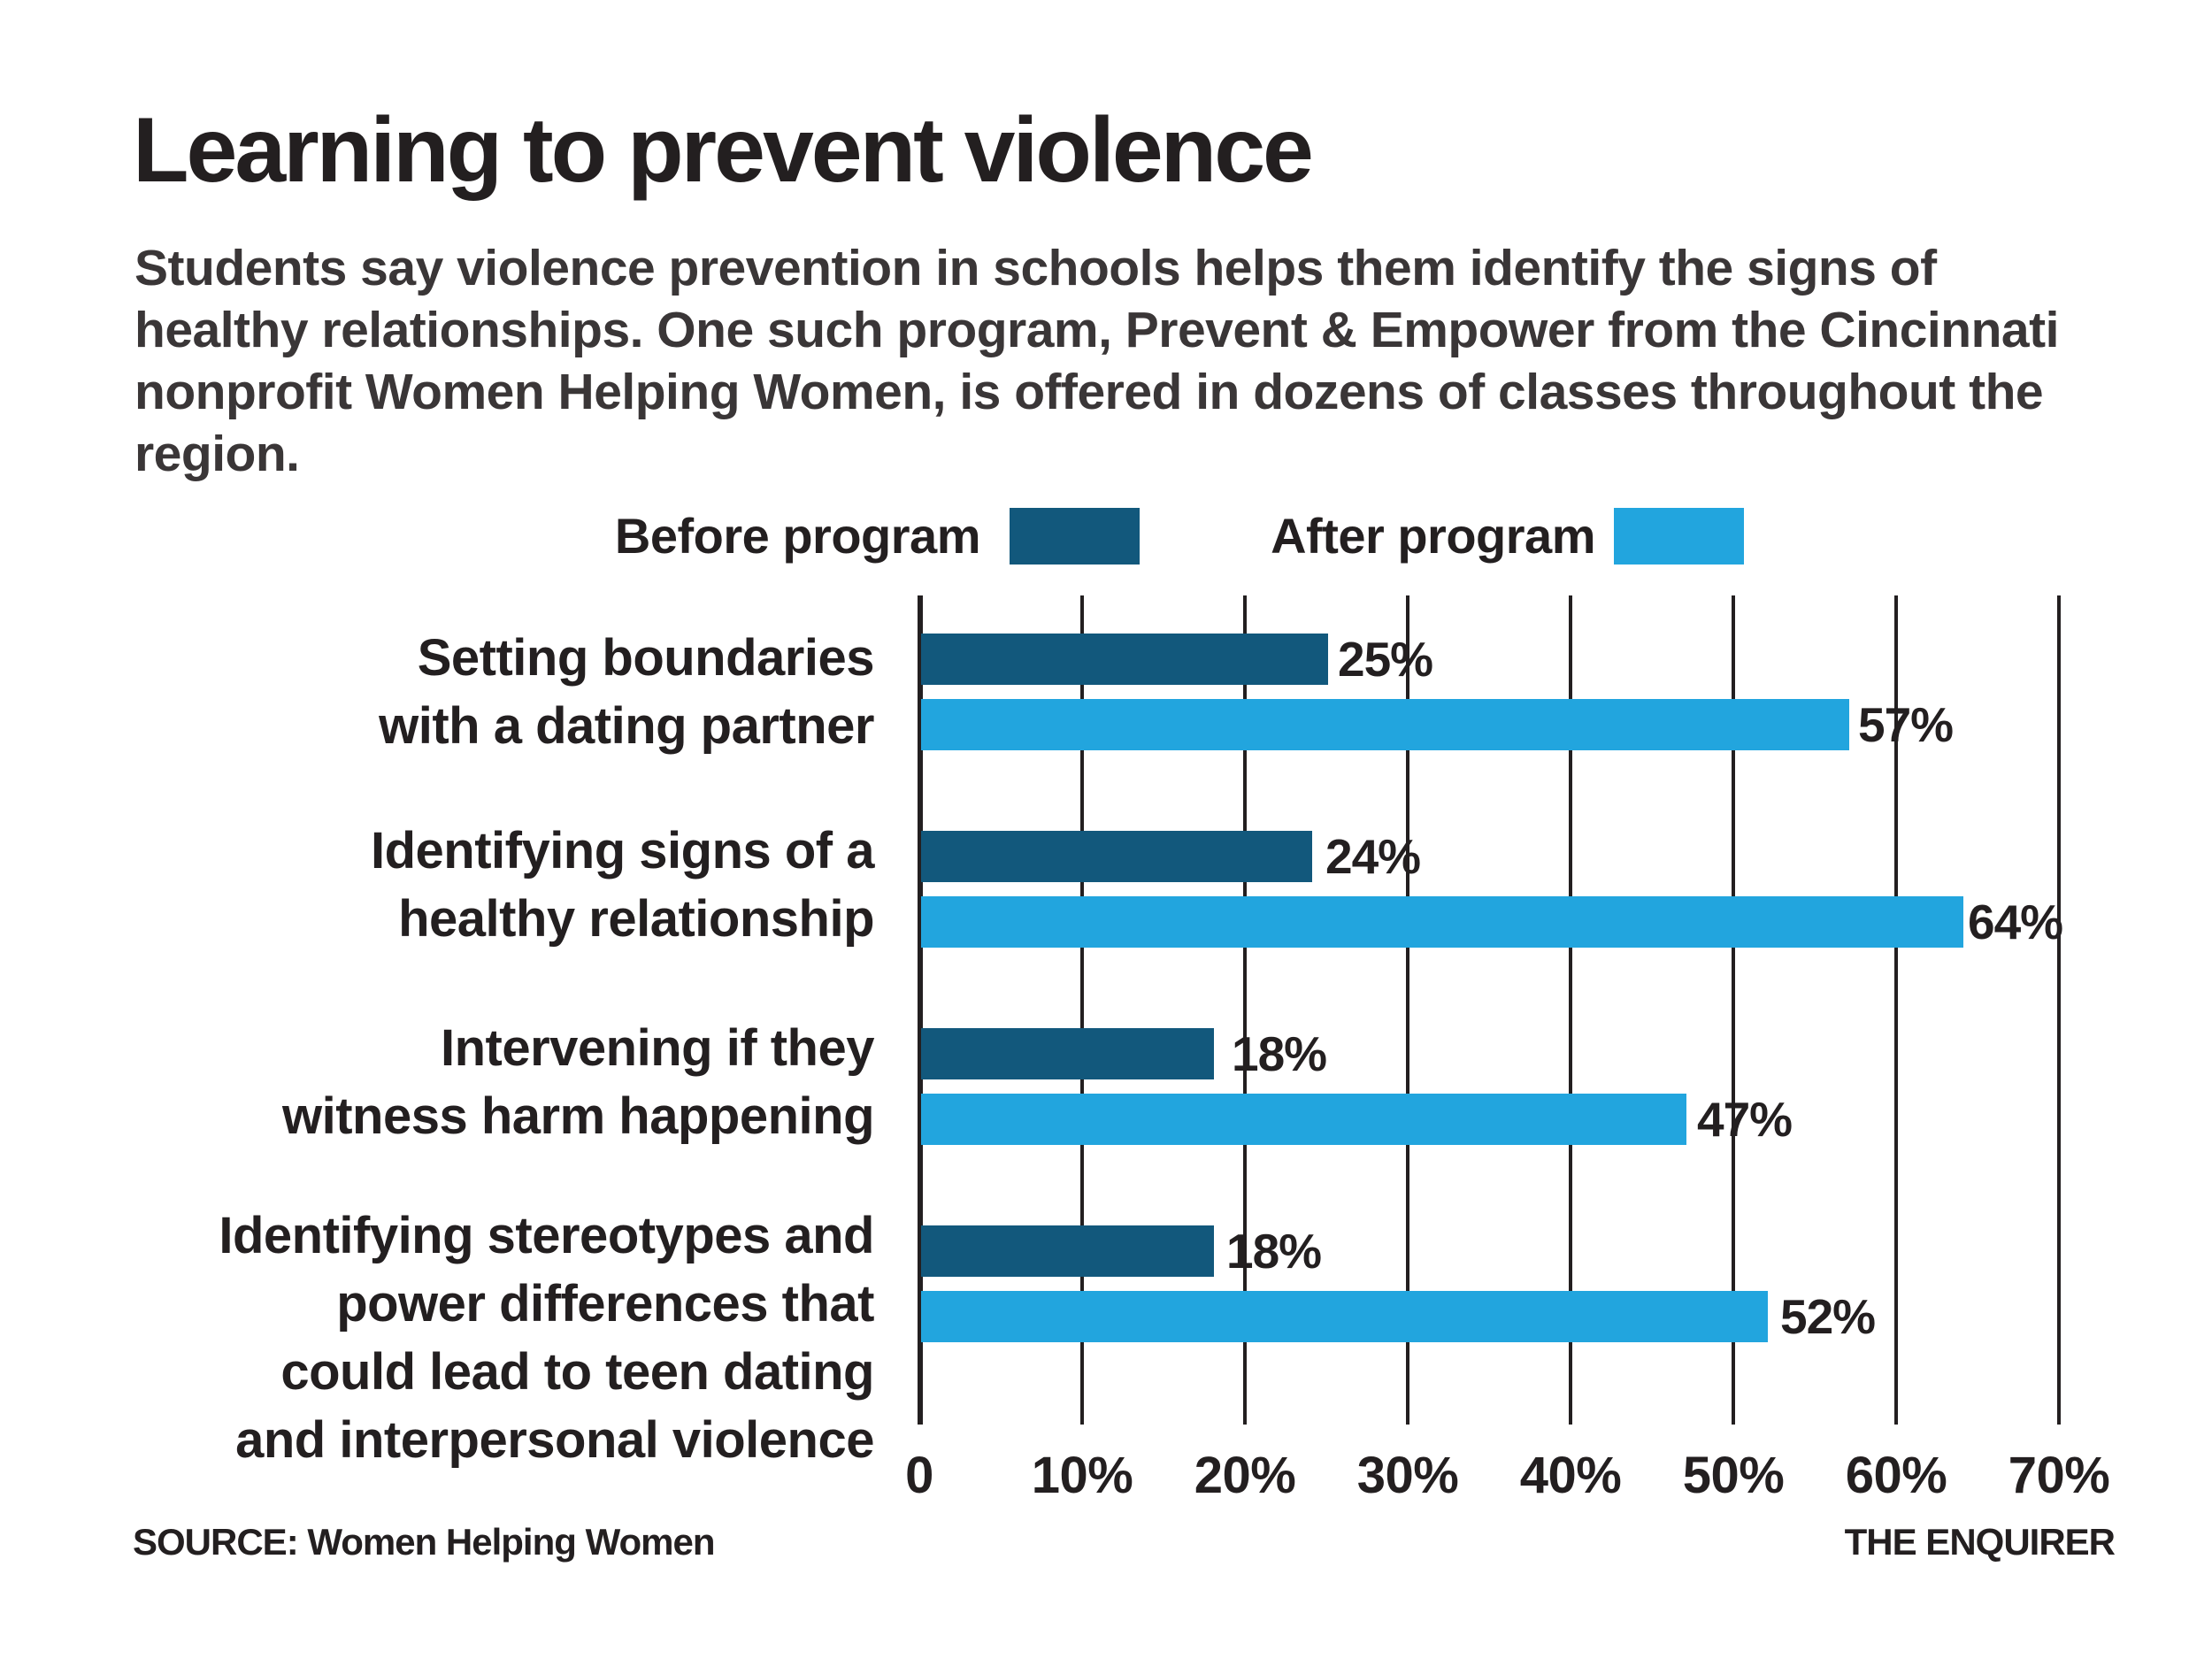 The image size is (2212, 1659). What do you see at coordinates (1373, 857) in the screenshot?
I see `value-label-before: 24%` at bounding box center [1373, 857].